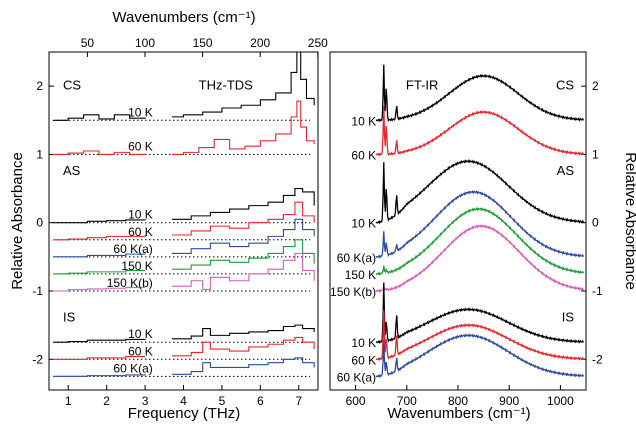  I want to click on thz-series-is-60-k-a, so click(183, 367).